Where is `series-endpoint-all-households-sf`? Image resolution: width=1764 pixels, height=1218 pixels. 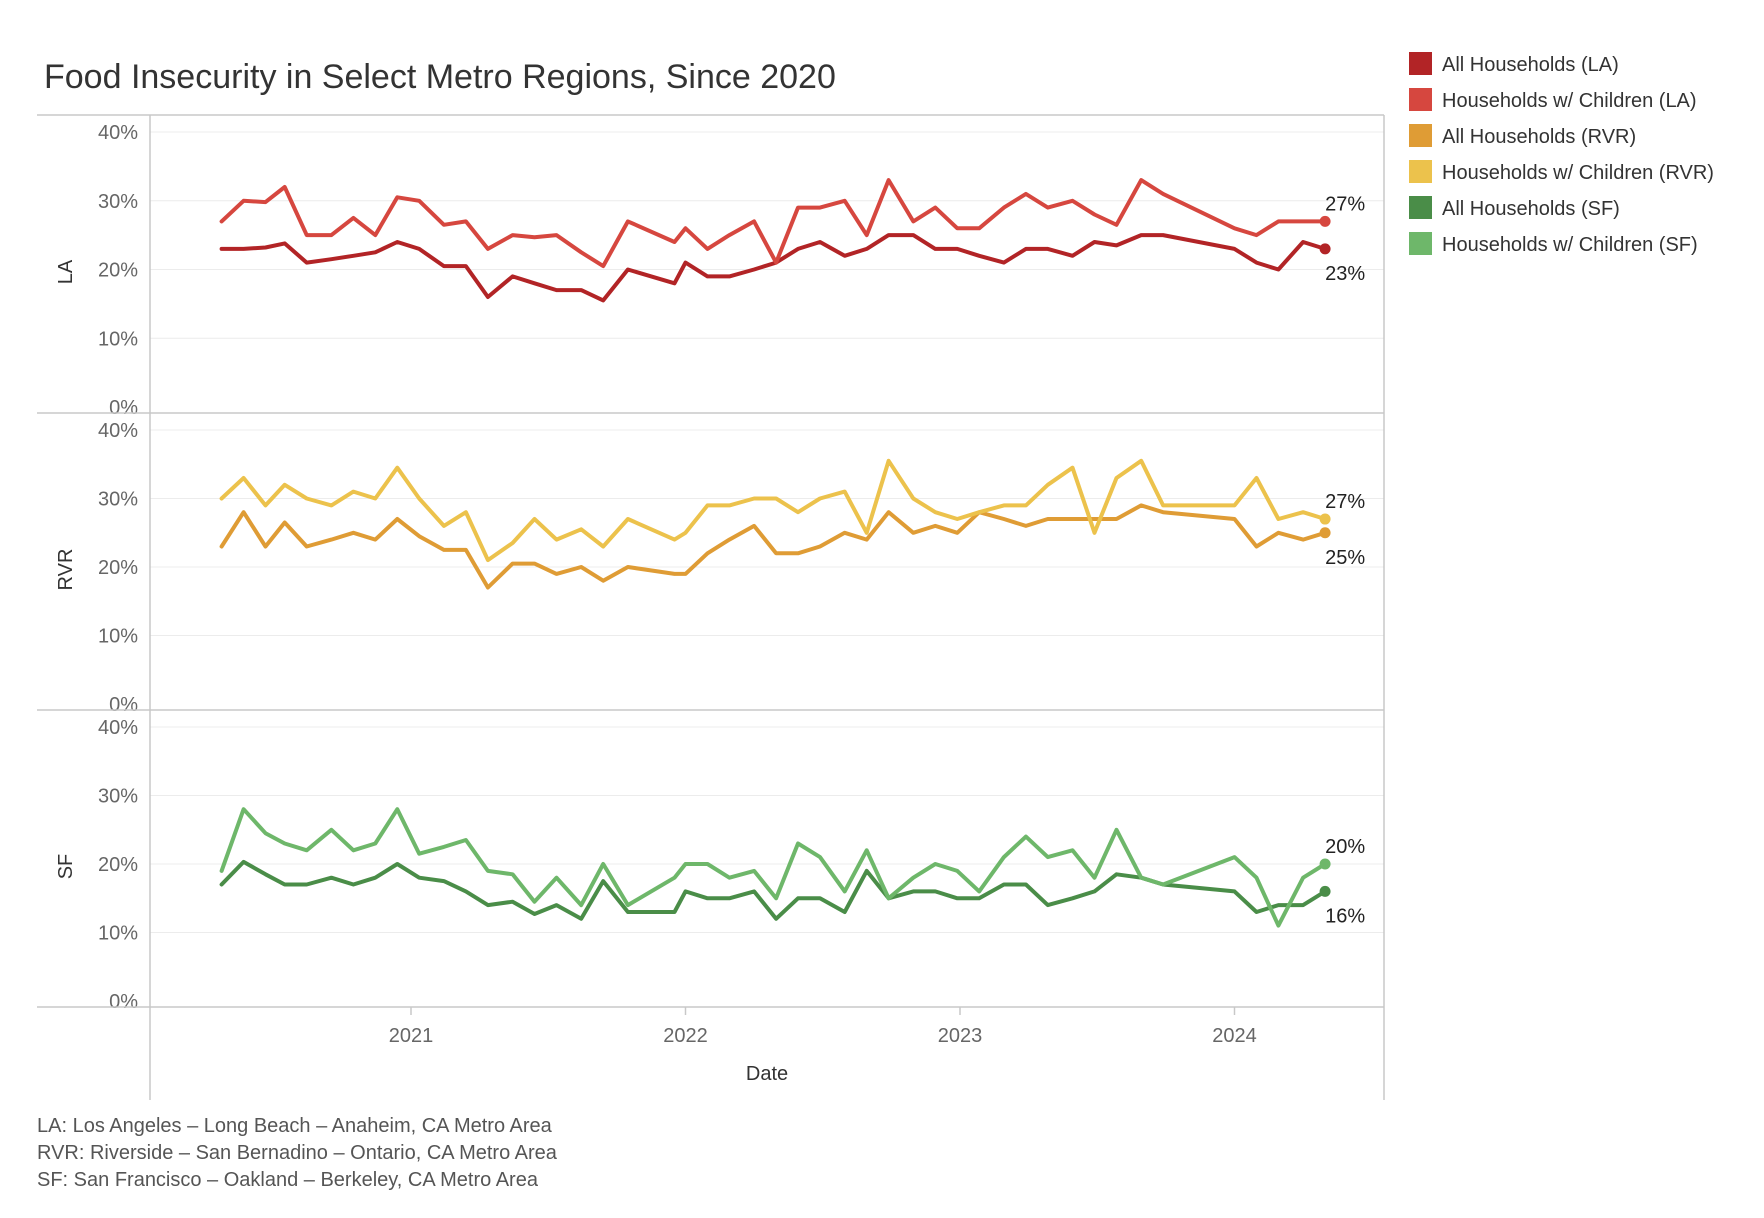
series-endpoint-all-households-sf is located at coordinates (1325, 891).